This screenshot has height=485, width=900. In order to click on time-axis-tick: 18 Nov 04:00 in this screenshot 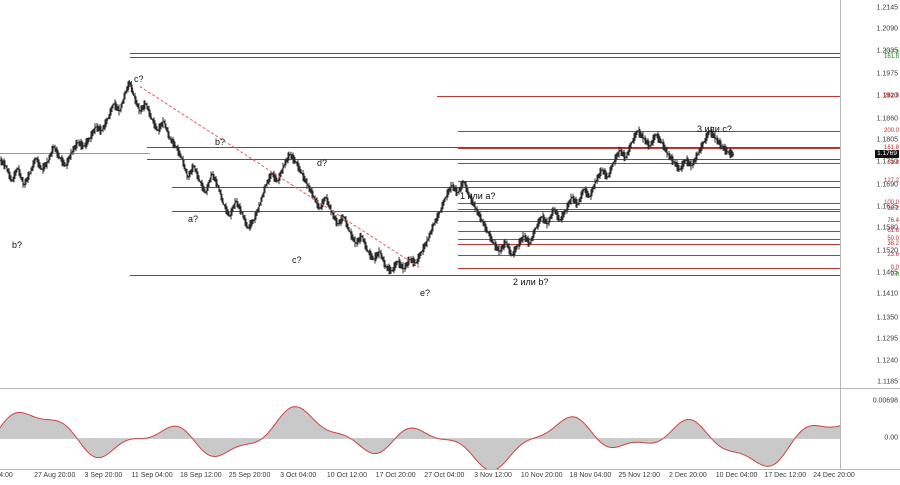, I will do `click(590, 475)`.